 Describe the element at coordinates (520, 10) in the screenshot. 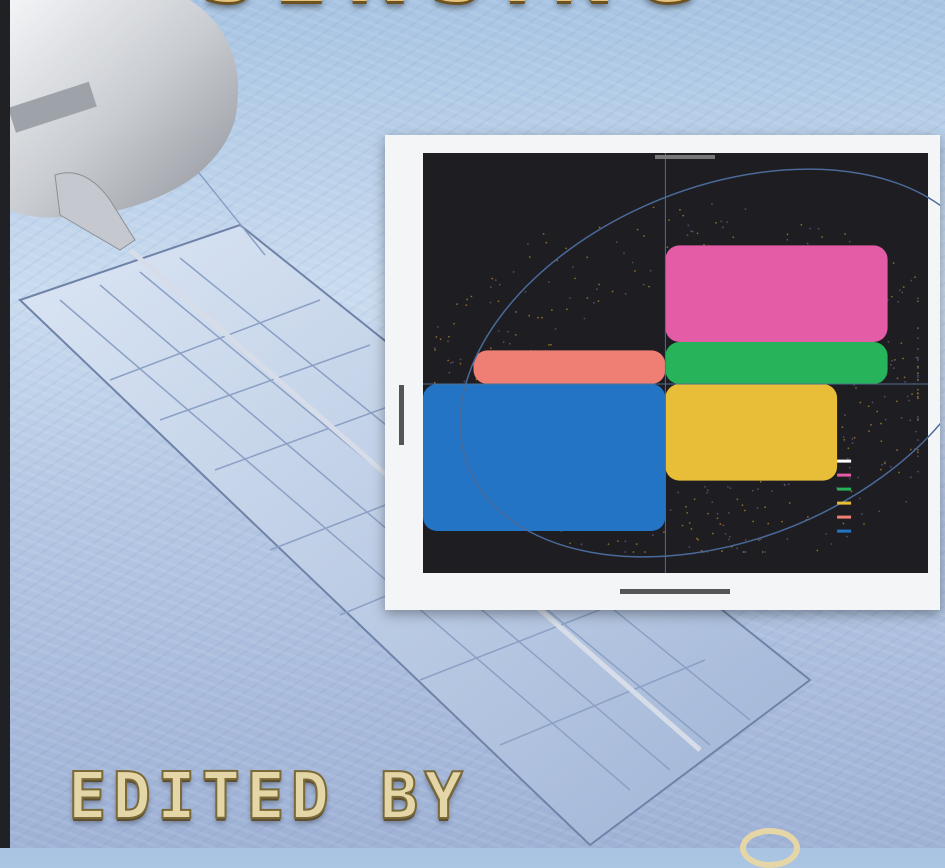

I see `book-title-fragment: SENSING` at that location.